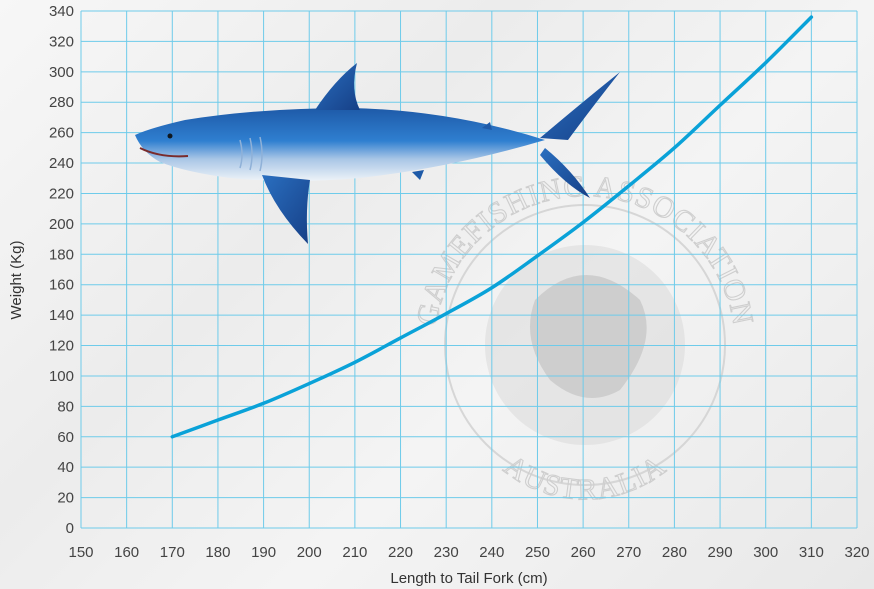  I want to click on y-tick-label: 40, so click(65, 467).